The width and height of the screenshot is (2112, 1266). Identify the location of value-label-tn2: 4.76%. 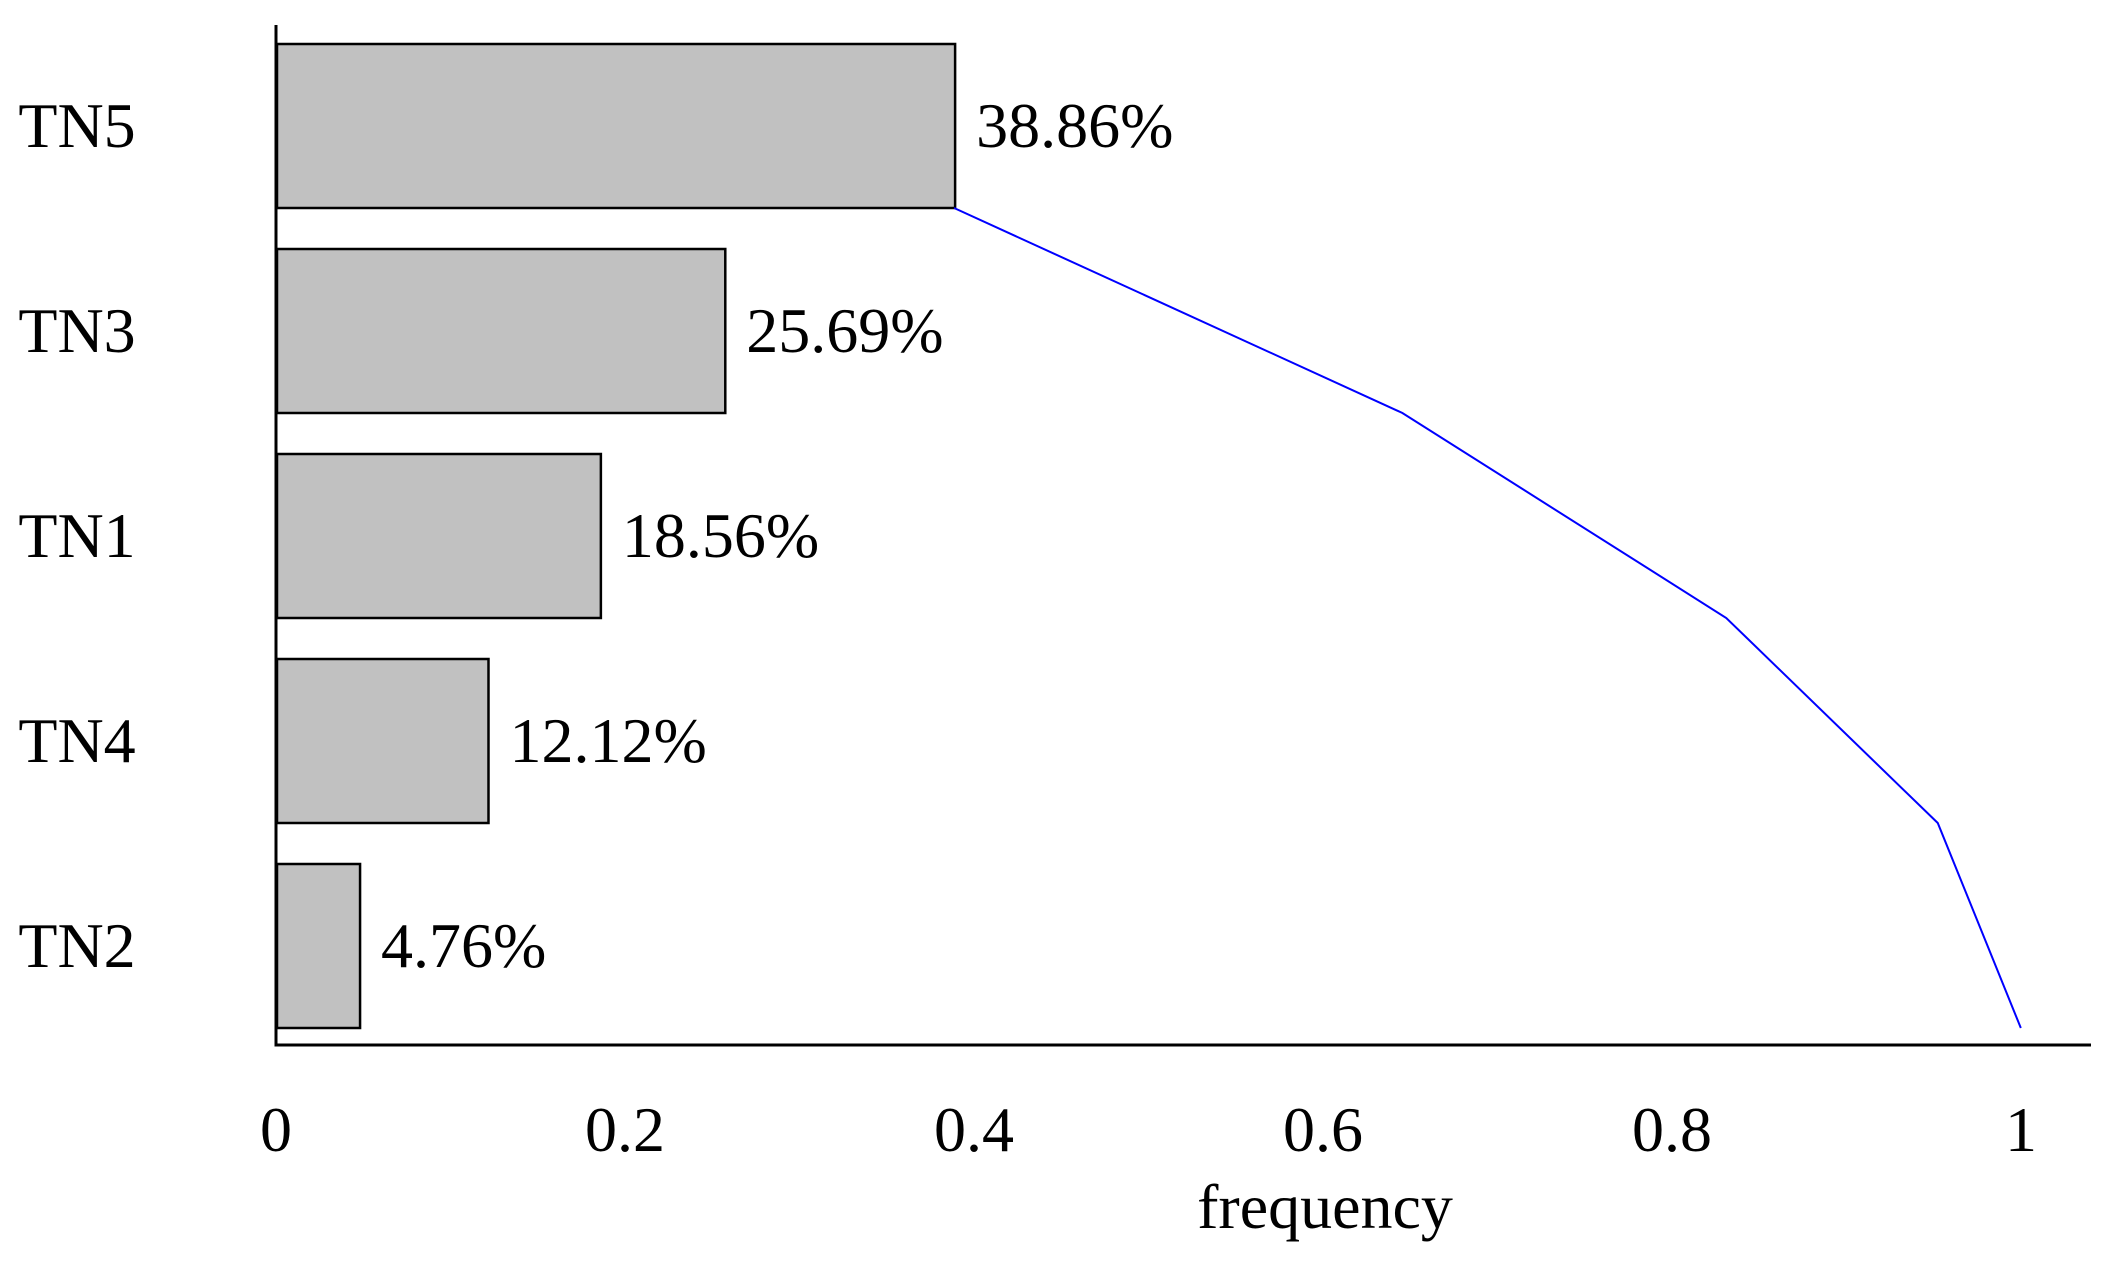
(464, 945).